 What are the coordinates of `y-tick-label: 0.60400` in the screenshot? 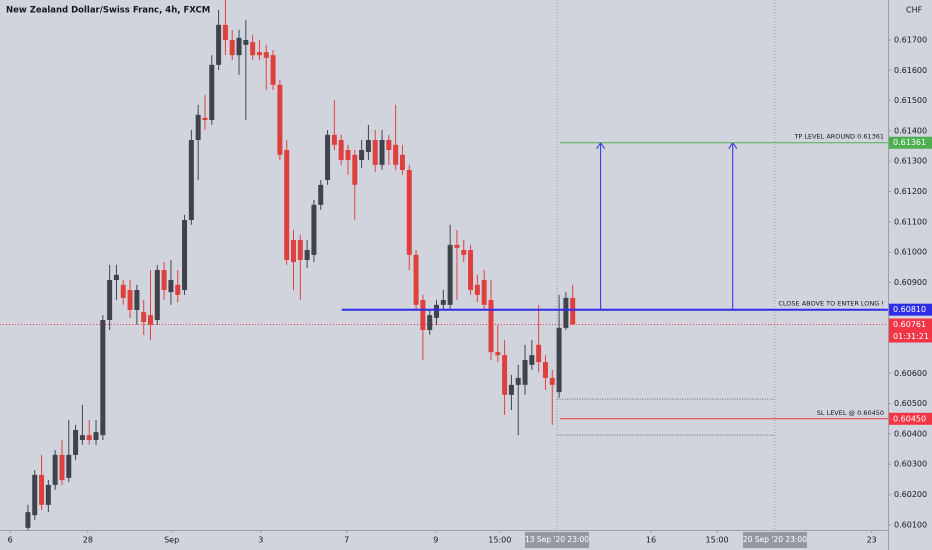 It's located at (910, 433).